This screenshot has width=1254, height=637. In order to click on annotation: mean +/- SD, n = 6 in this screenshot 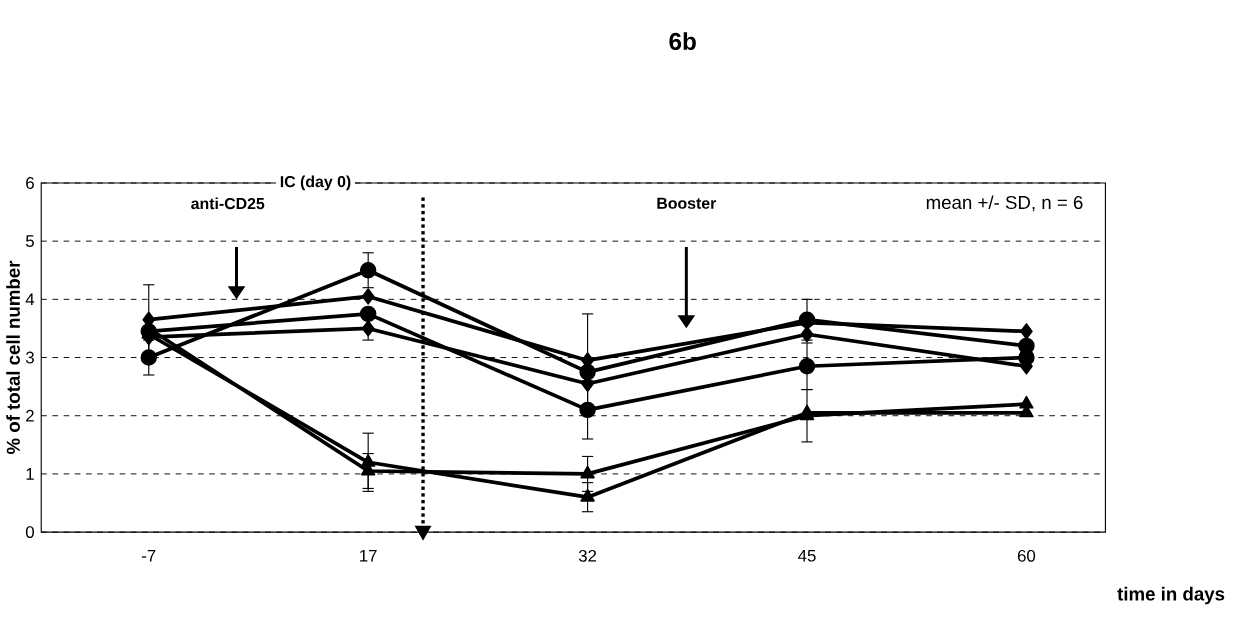, I will do `click(1004, 203)`.